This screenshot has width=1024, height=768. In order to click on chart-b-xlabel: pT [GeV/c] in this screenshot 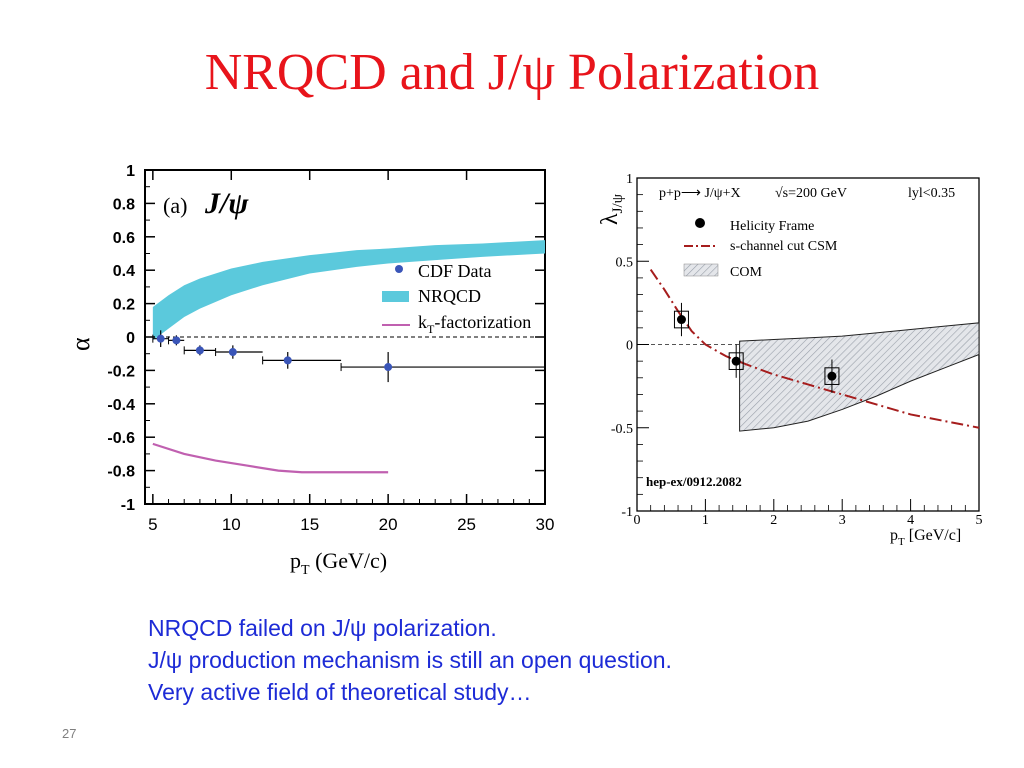, I will do `click(925, 537)`.